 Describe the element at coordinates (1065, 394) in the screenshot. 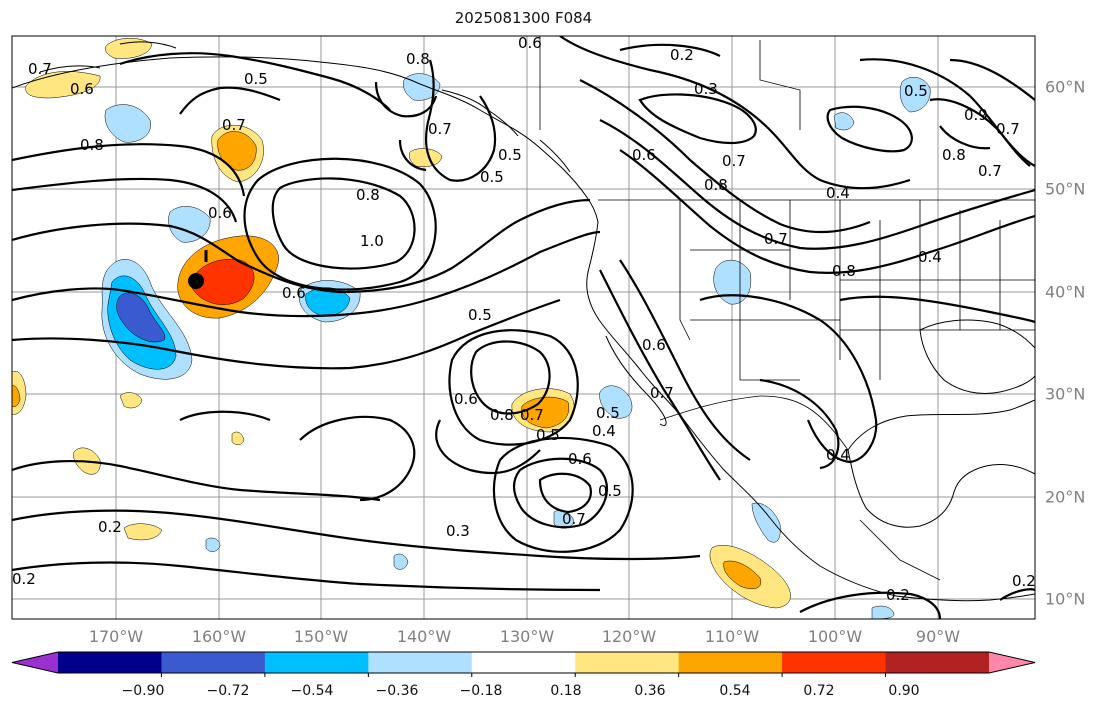

I see `lat-label: 30°N` at that location.